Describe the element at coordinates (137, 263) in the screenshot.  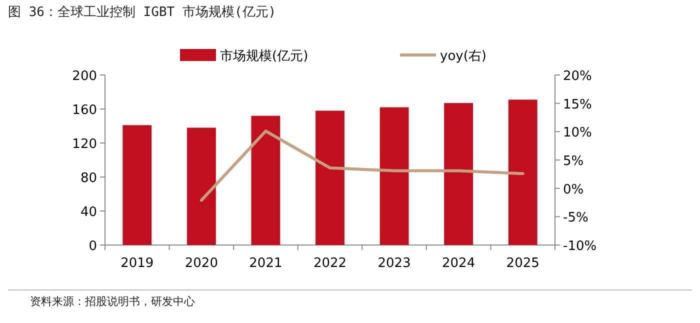
I see `x-tick-label: 2019` at that location.